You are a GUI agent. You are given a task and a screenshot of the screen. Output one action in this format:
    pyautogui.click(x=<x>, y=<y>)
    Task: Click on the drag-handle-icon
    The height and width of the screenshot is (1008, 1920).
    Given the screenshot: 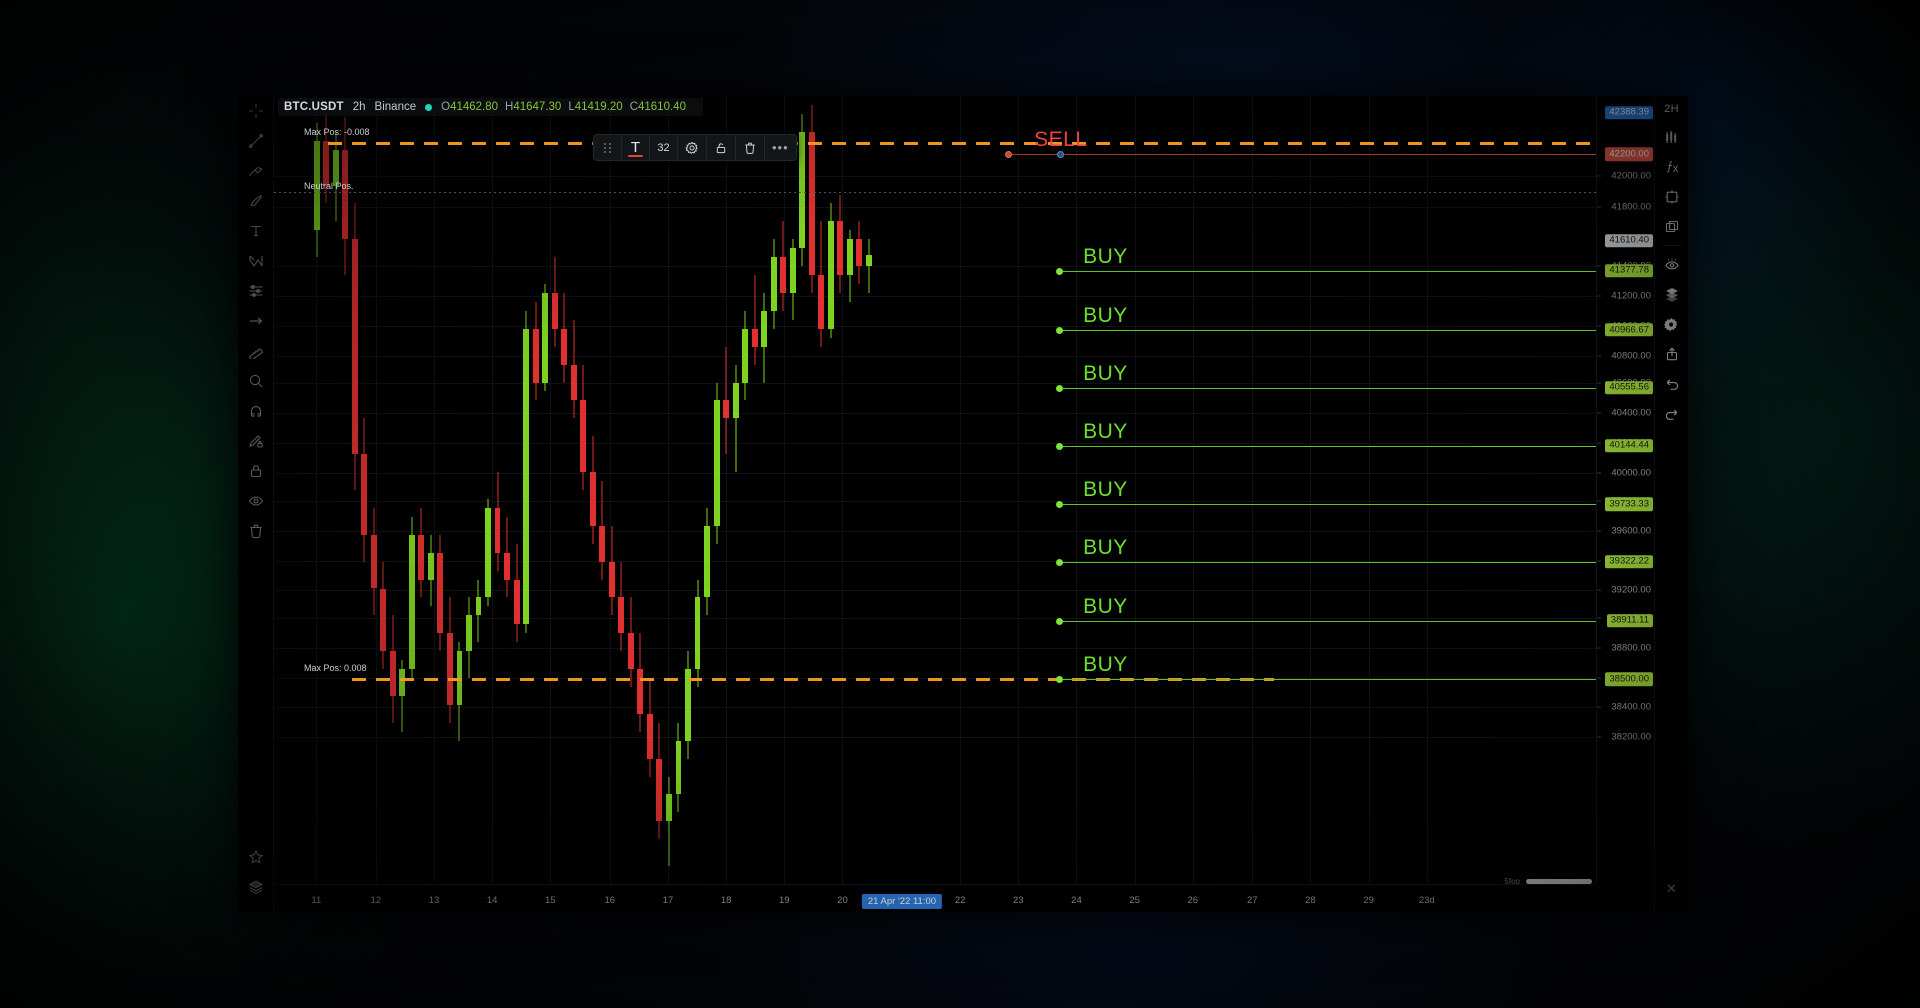 What is the action you would take?
    pyautogui.click(x=608, y=147)
    